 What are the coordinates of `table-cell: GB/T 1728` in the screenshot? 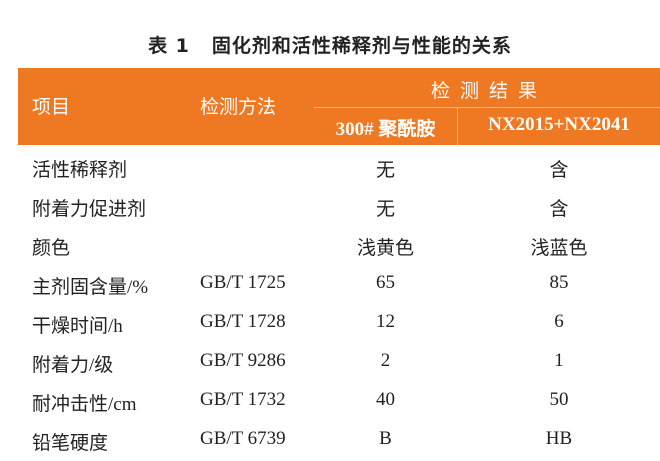 It's located at (243, 321).